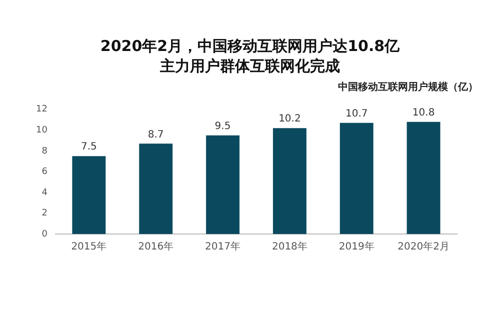 The height and width of the screenshot is (332, 500). Describe the element at coordinates (222, 246) in the screenshot. I see `x-tick-label: 2017年` at that location.